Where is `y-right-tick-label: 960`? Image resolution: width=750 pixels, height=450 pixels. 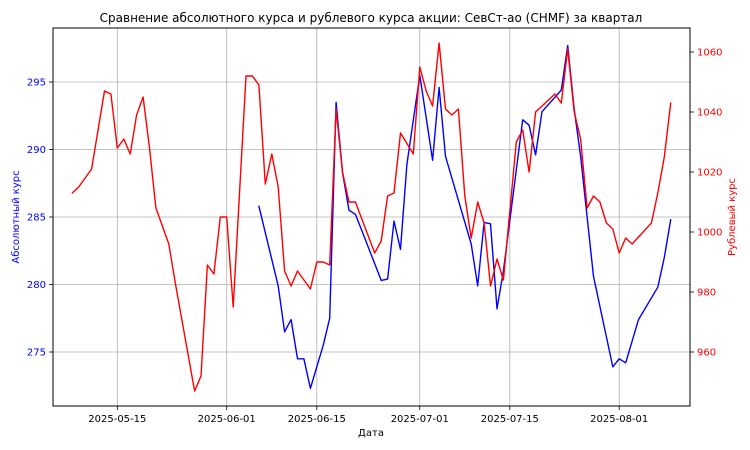
y-right-tick-label: 960 is located at coordinates (706, 353).